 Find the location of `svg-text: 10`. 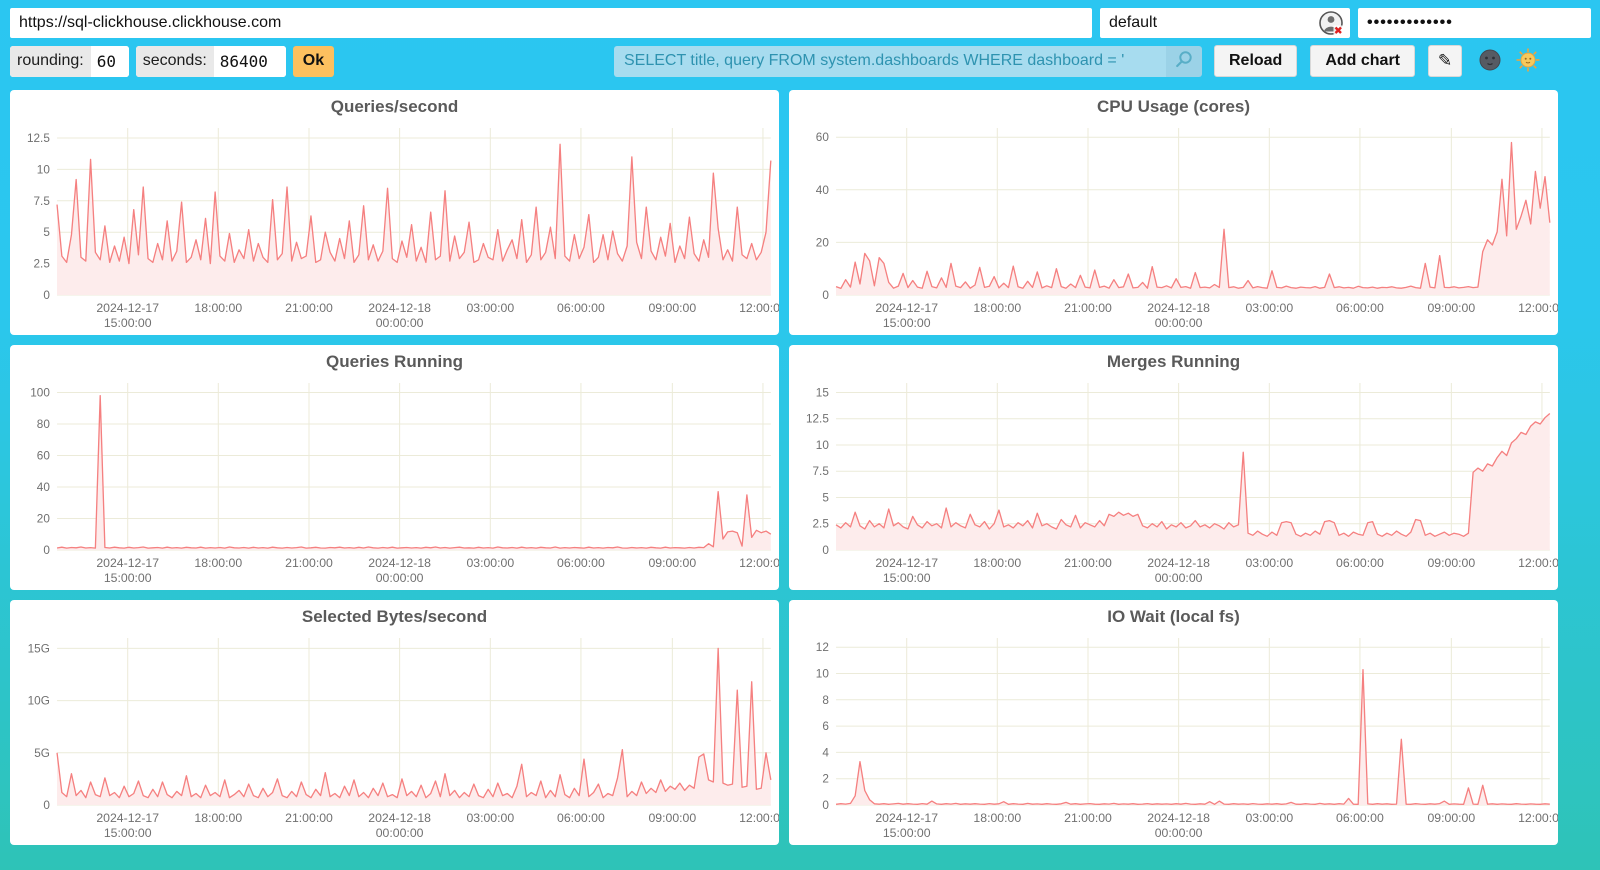

svg-text: 10 is located at coordinates (44, 170).